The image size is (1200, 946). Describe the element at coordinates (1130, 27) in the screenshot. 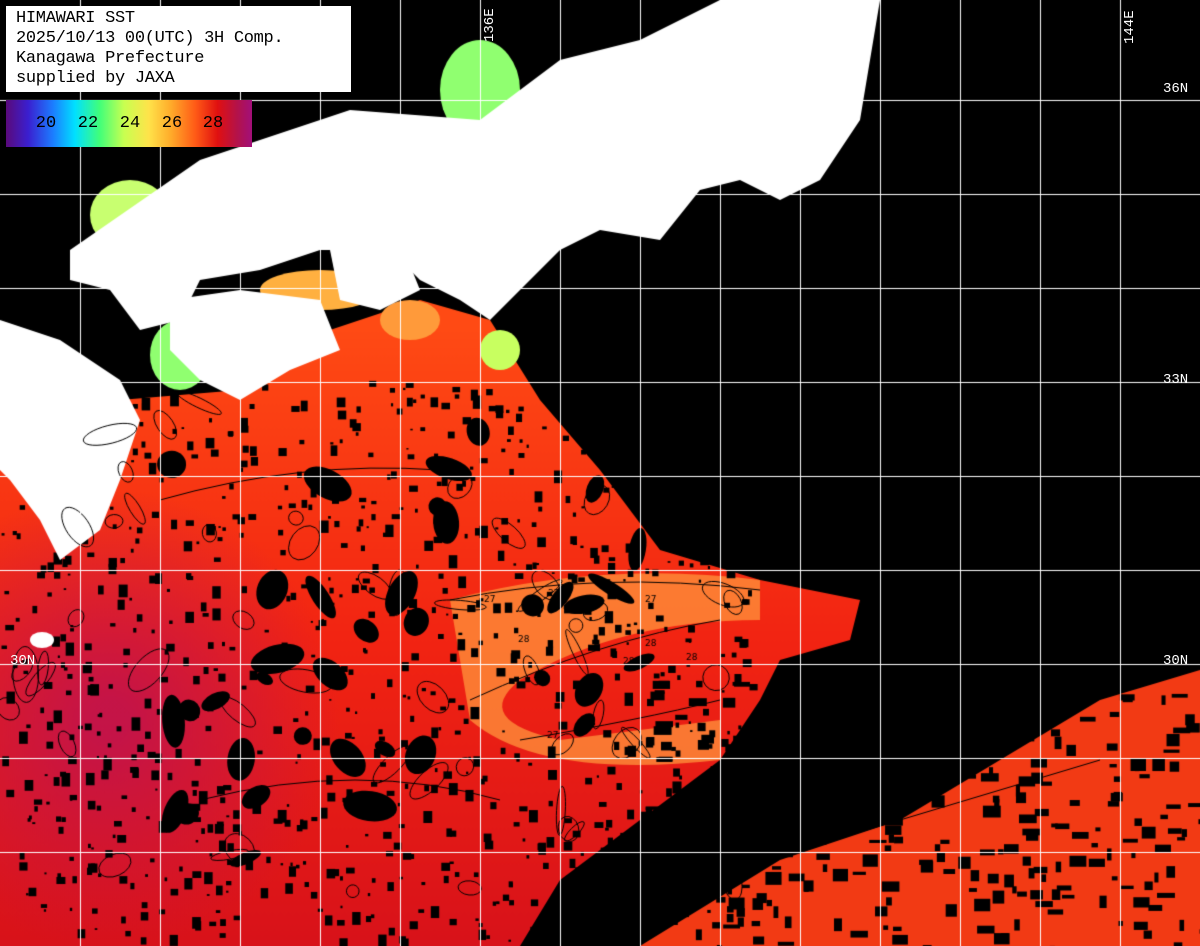

I see `lon-label-144e: 144E` at that location.